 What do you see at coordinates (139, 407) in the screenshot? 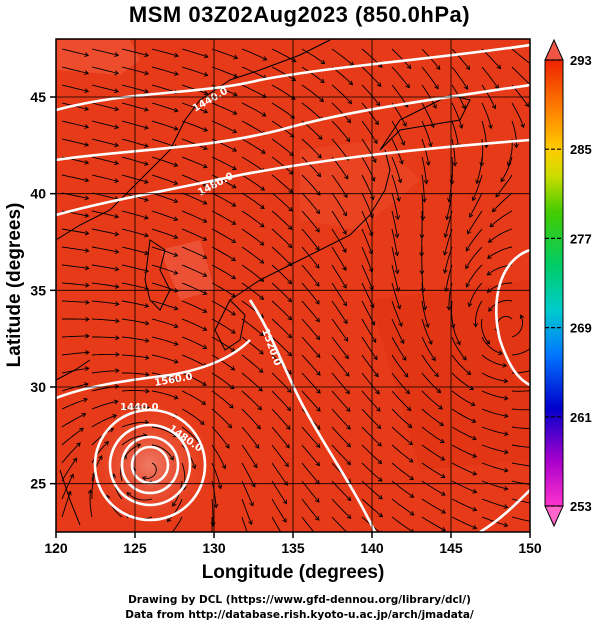
I see `contour-label: 1440.0` at bounding box center [139, 407].